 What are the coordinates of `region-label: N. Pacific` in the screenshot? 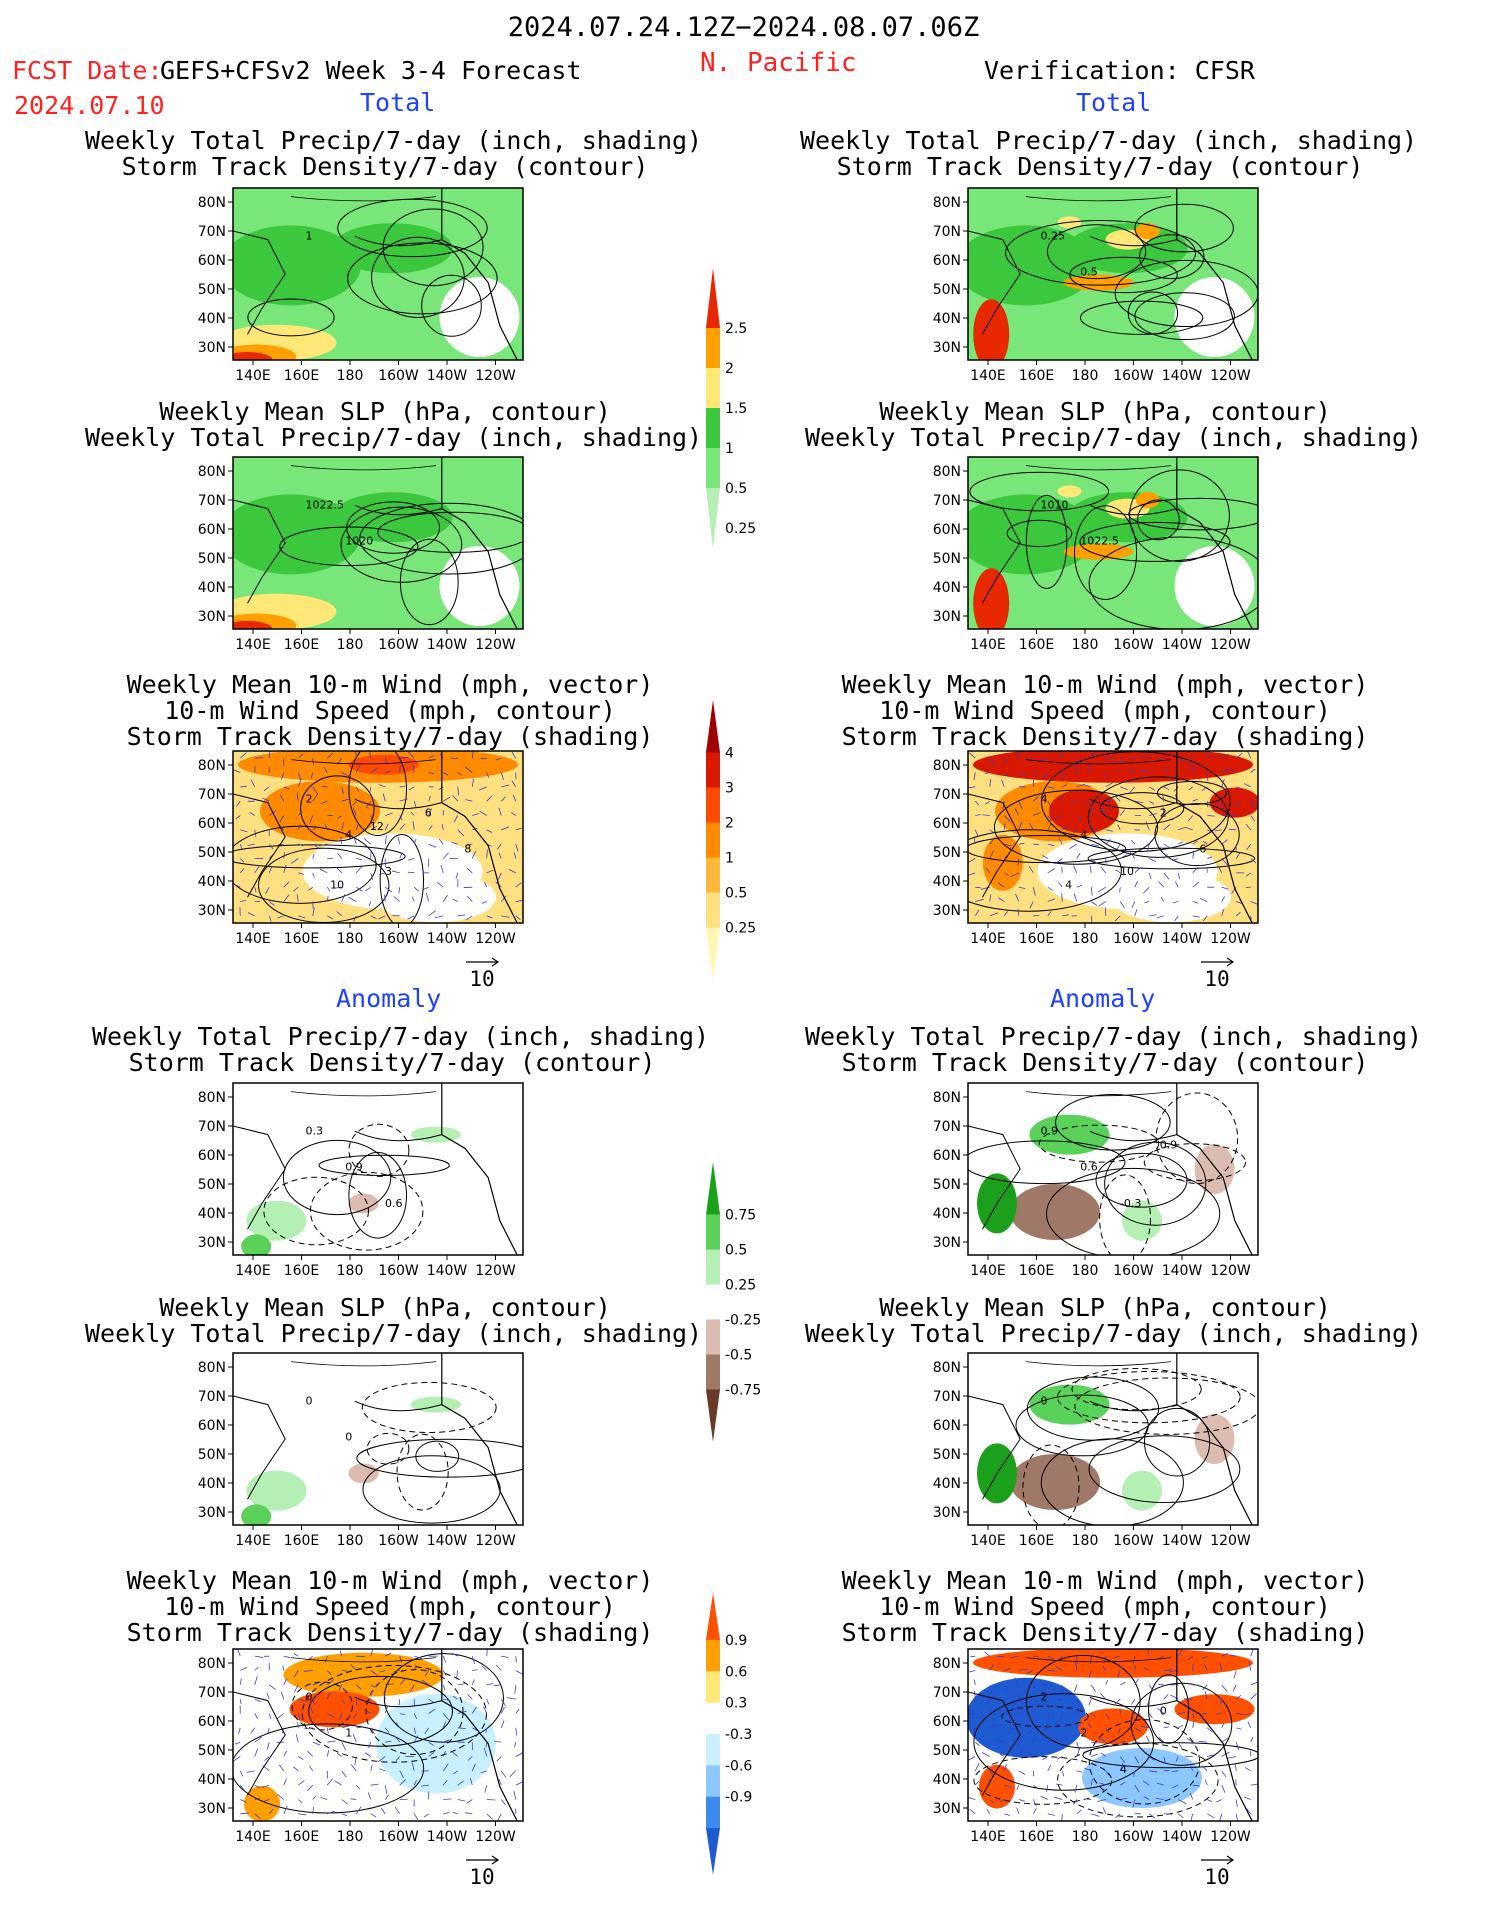 It's located at (778, 63).